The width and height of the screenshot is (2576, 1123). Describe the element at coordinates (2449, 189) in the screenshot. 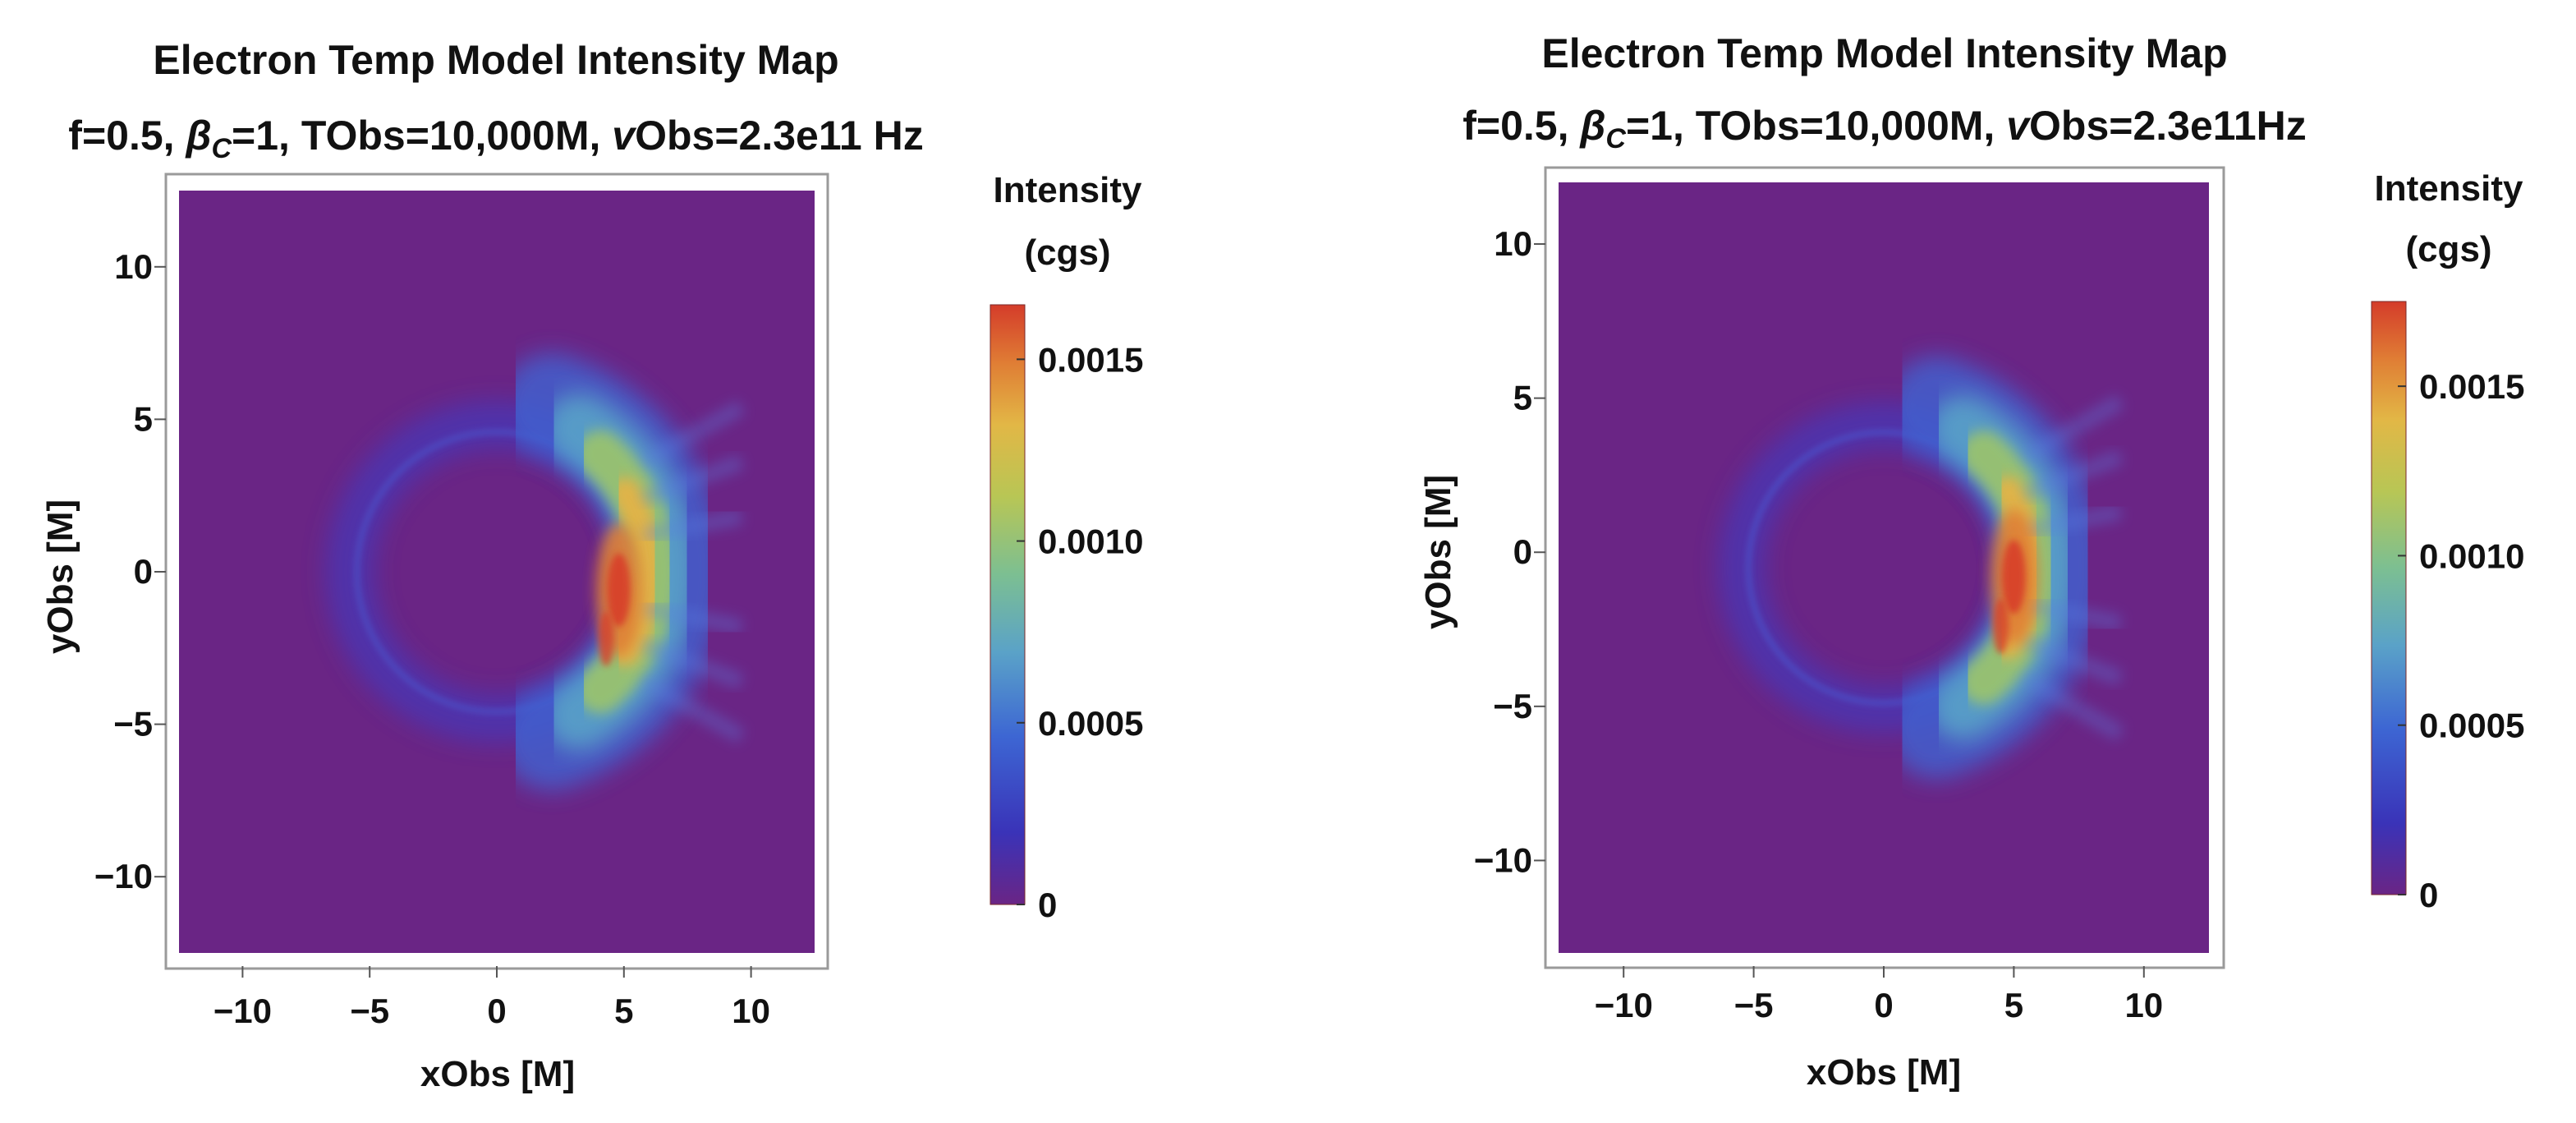

I see `chart-right-colorbar-label-1: Intensity` at that location.